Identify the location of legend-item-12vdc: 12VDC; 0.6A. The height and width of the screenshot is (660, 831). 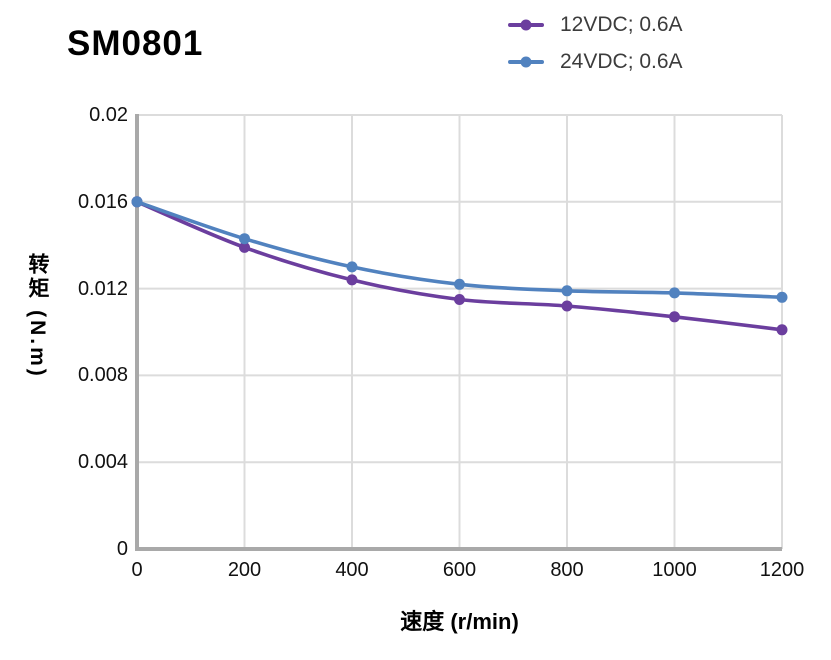
(595, 24).